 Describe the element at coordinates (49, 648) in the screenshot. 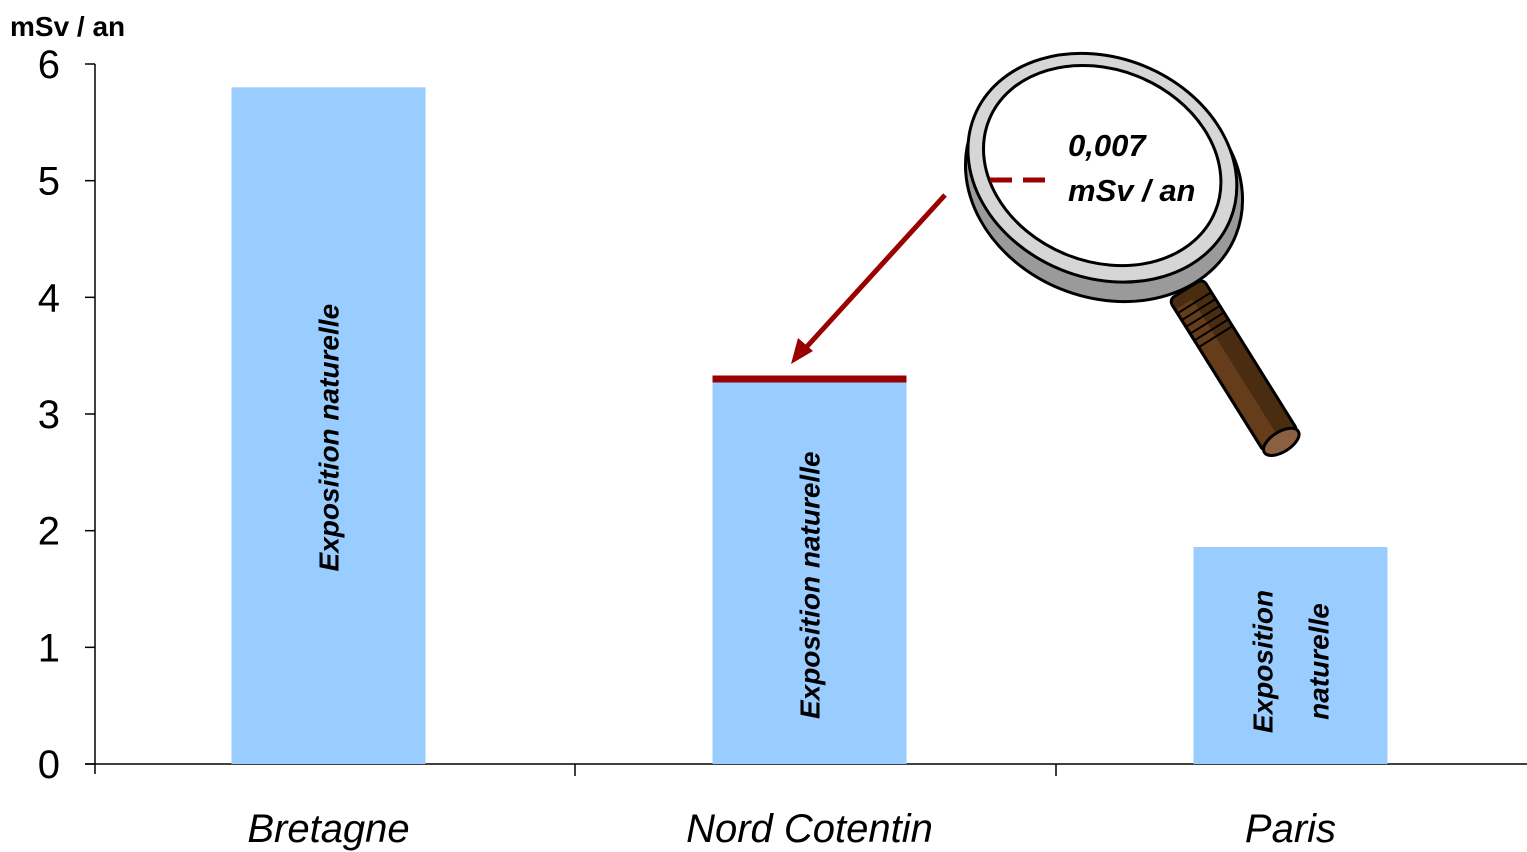

I see `y-tick-label: 1` at that location.